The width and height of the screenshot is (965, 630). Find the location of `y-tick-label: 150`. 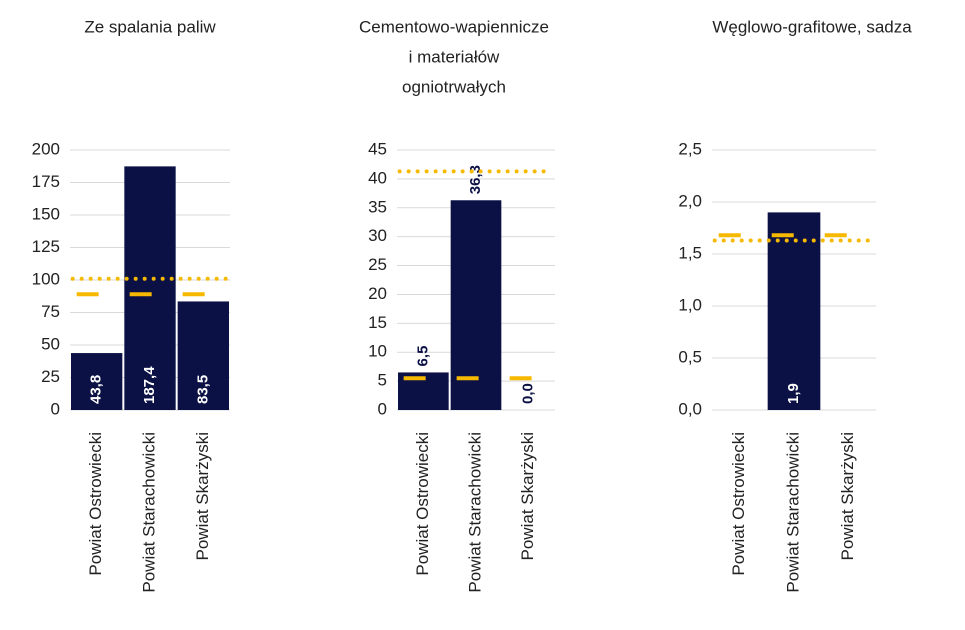

y-tick-label: 150 is located at coordinates (46, 213).